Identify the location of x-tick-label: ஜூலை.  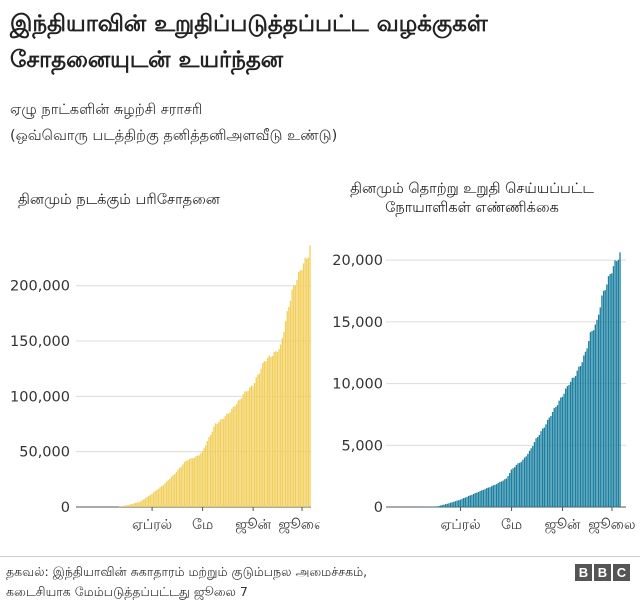
(299, 525).